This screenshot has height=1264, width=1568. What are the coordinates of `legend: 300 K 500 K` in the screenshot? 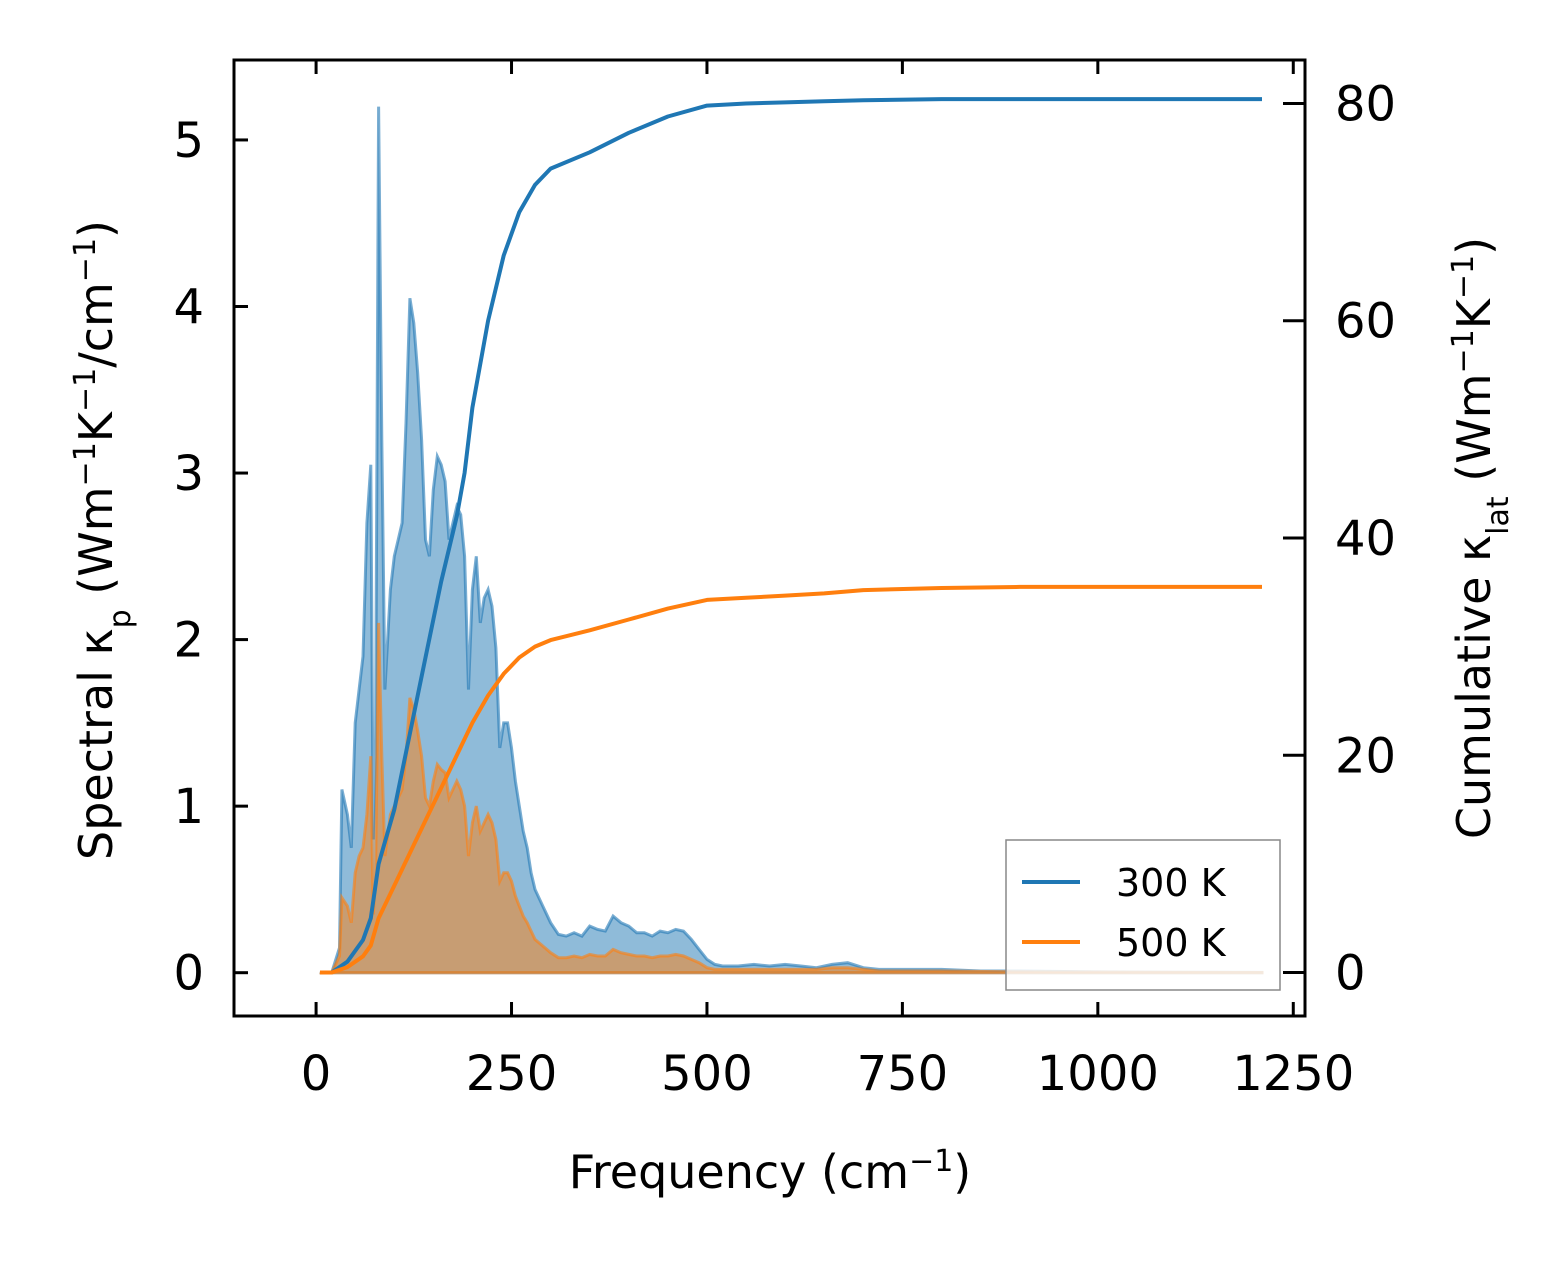 It's located at (1143, 915).